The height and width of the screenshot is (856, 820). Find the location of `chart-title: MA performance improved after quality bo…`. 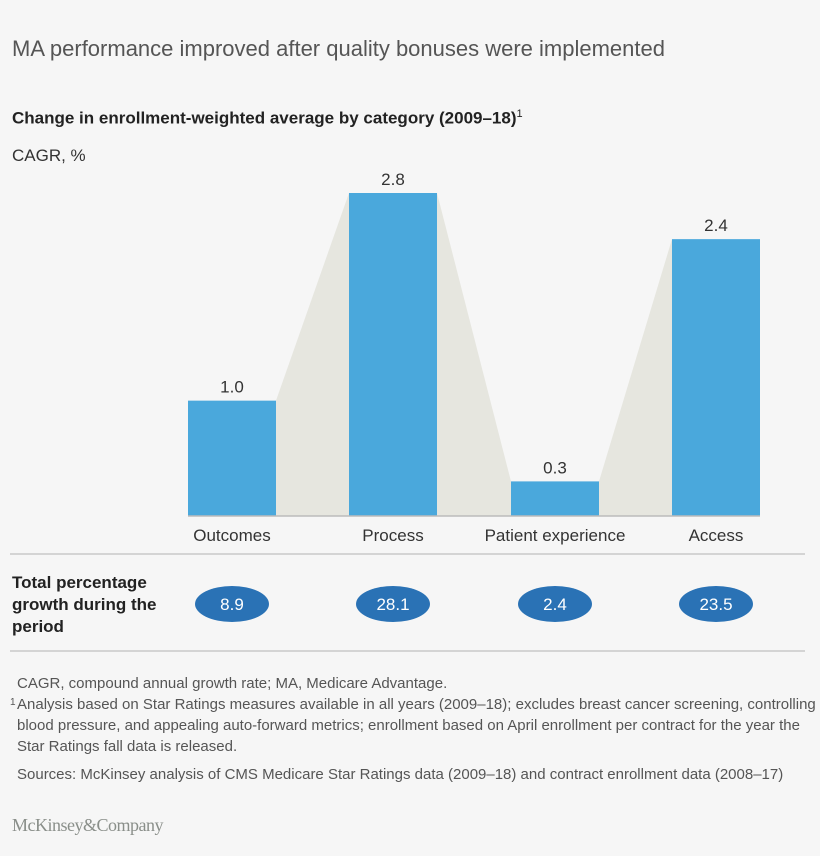

chart-title: MA performance improved after quality bo… is located at coordinates (338, 48).